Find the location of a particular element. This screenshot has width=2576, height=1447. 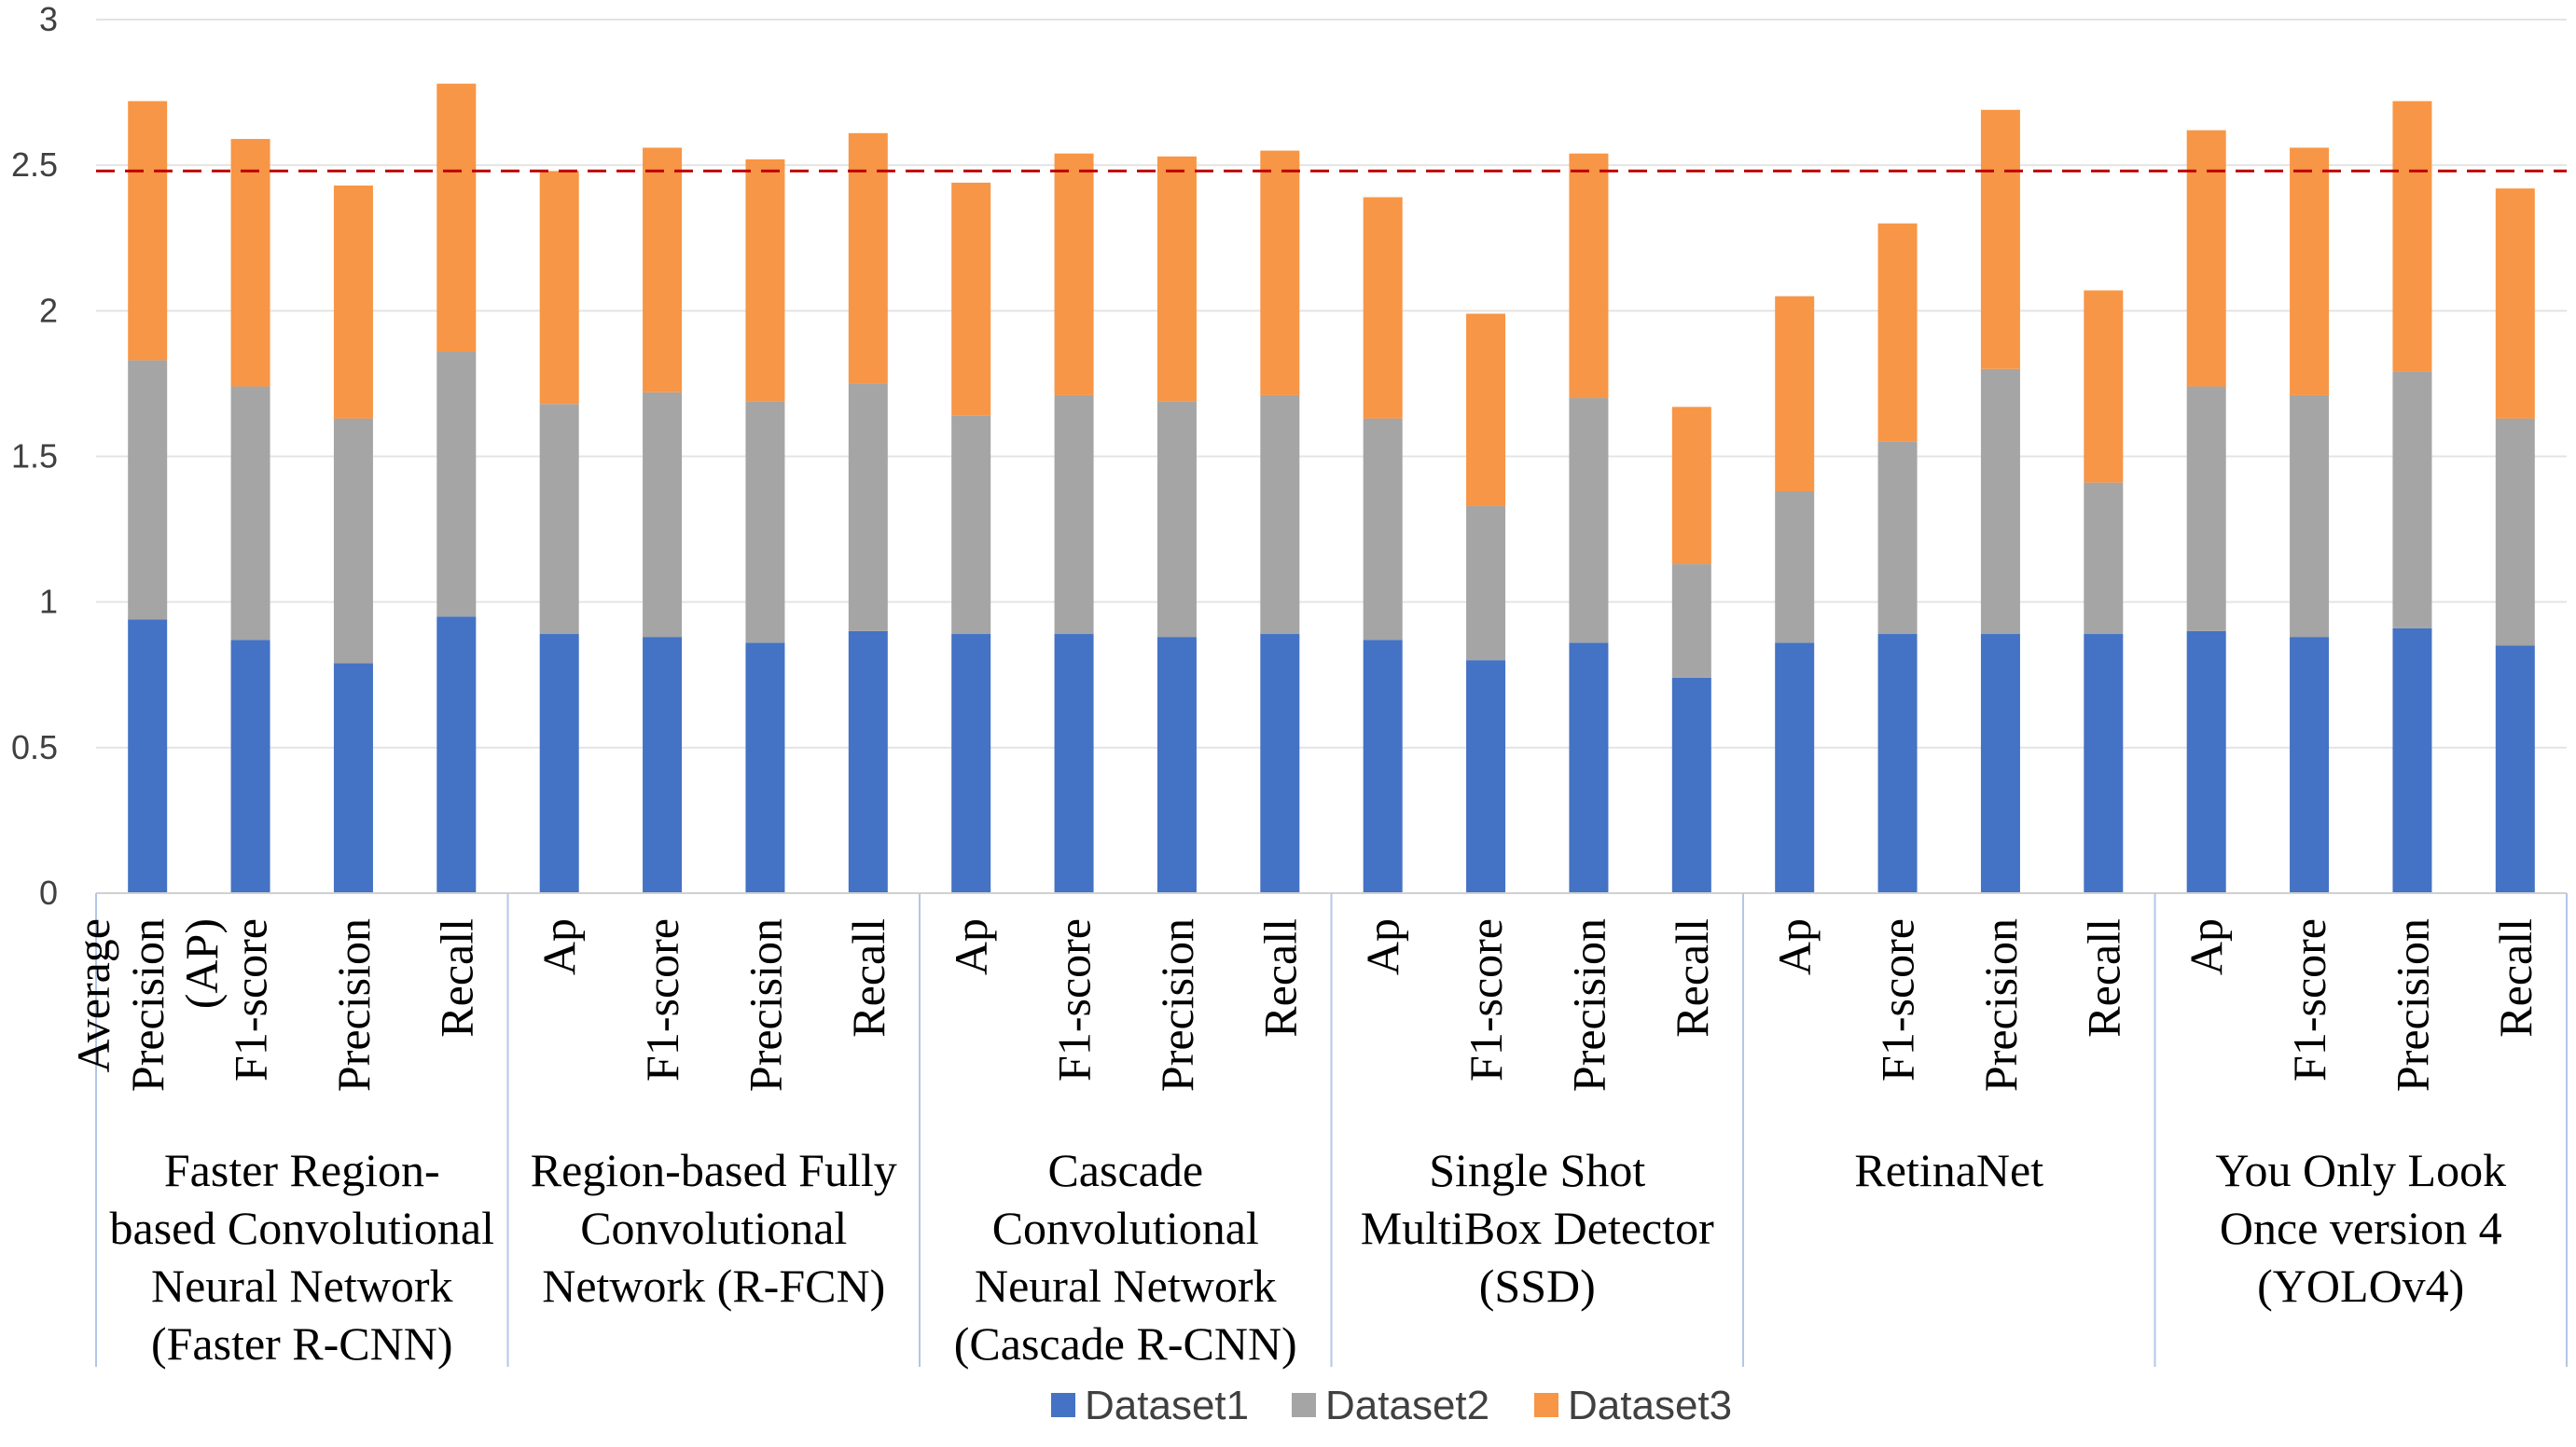

category-label: (AP) is located at coordinates (201, 963).